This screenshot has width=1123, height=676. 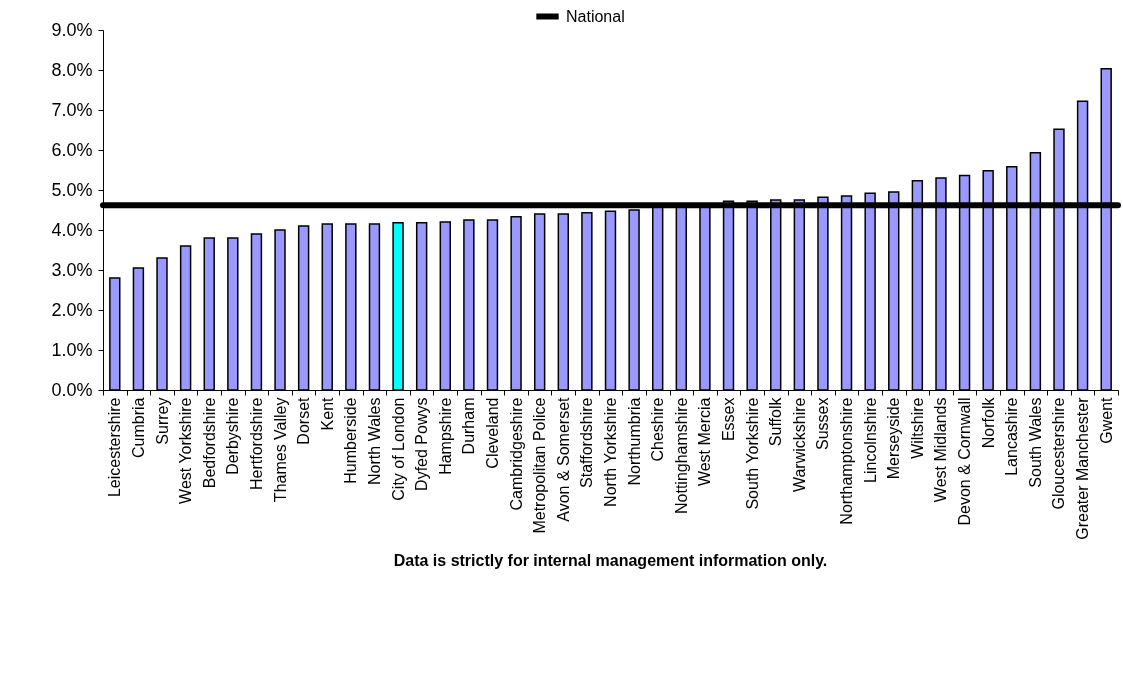 I want to click on x-tick-label: Gloucestershire, so click(x=1059, y=453).